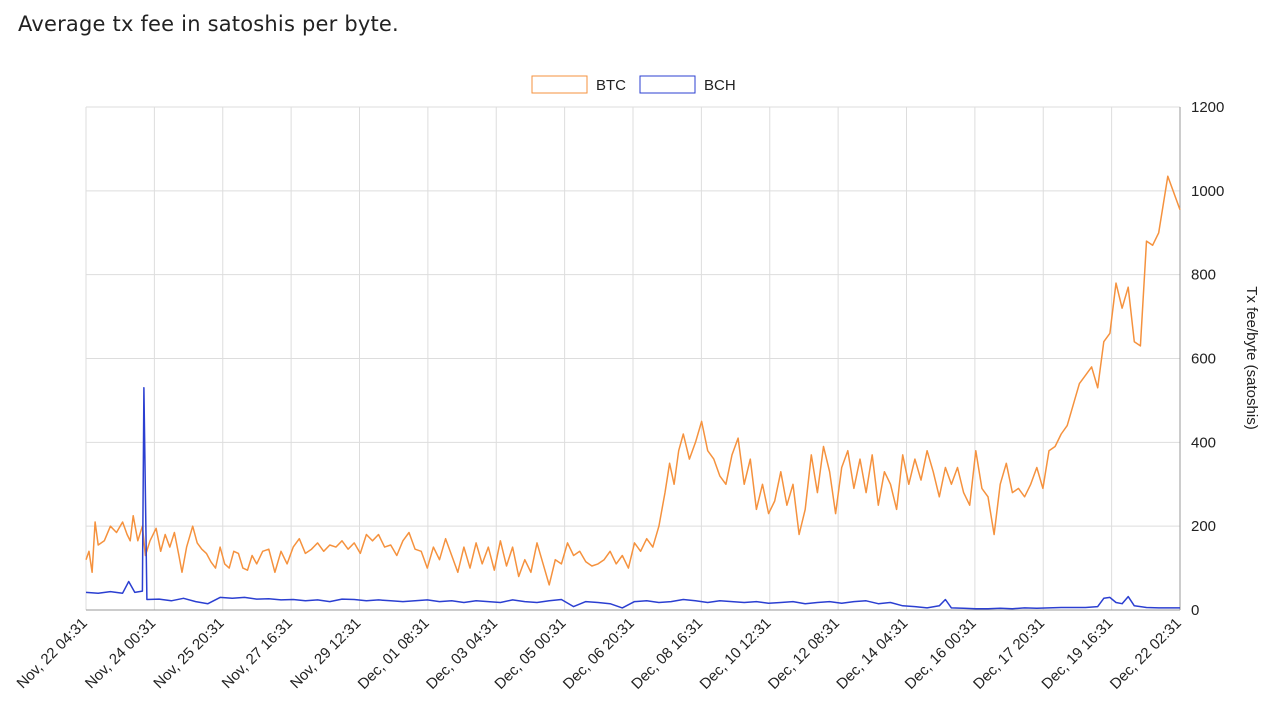 Image resolution: width=1280 pixels, height=719 pixels. I want to click on y-tick-label: 1200, so click(1207, 107).